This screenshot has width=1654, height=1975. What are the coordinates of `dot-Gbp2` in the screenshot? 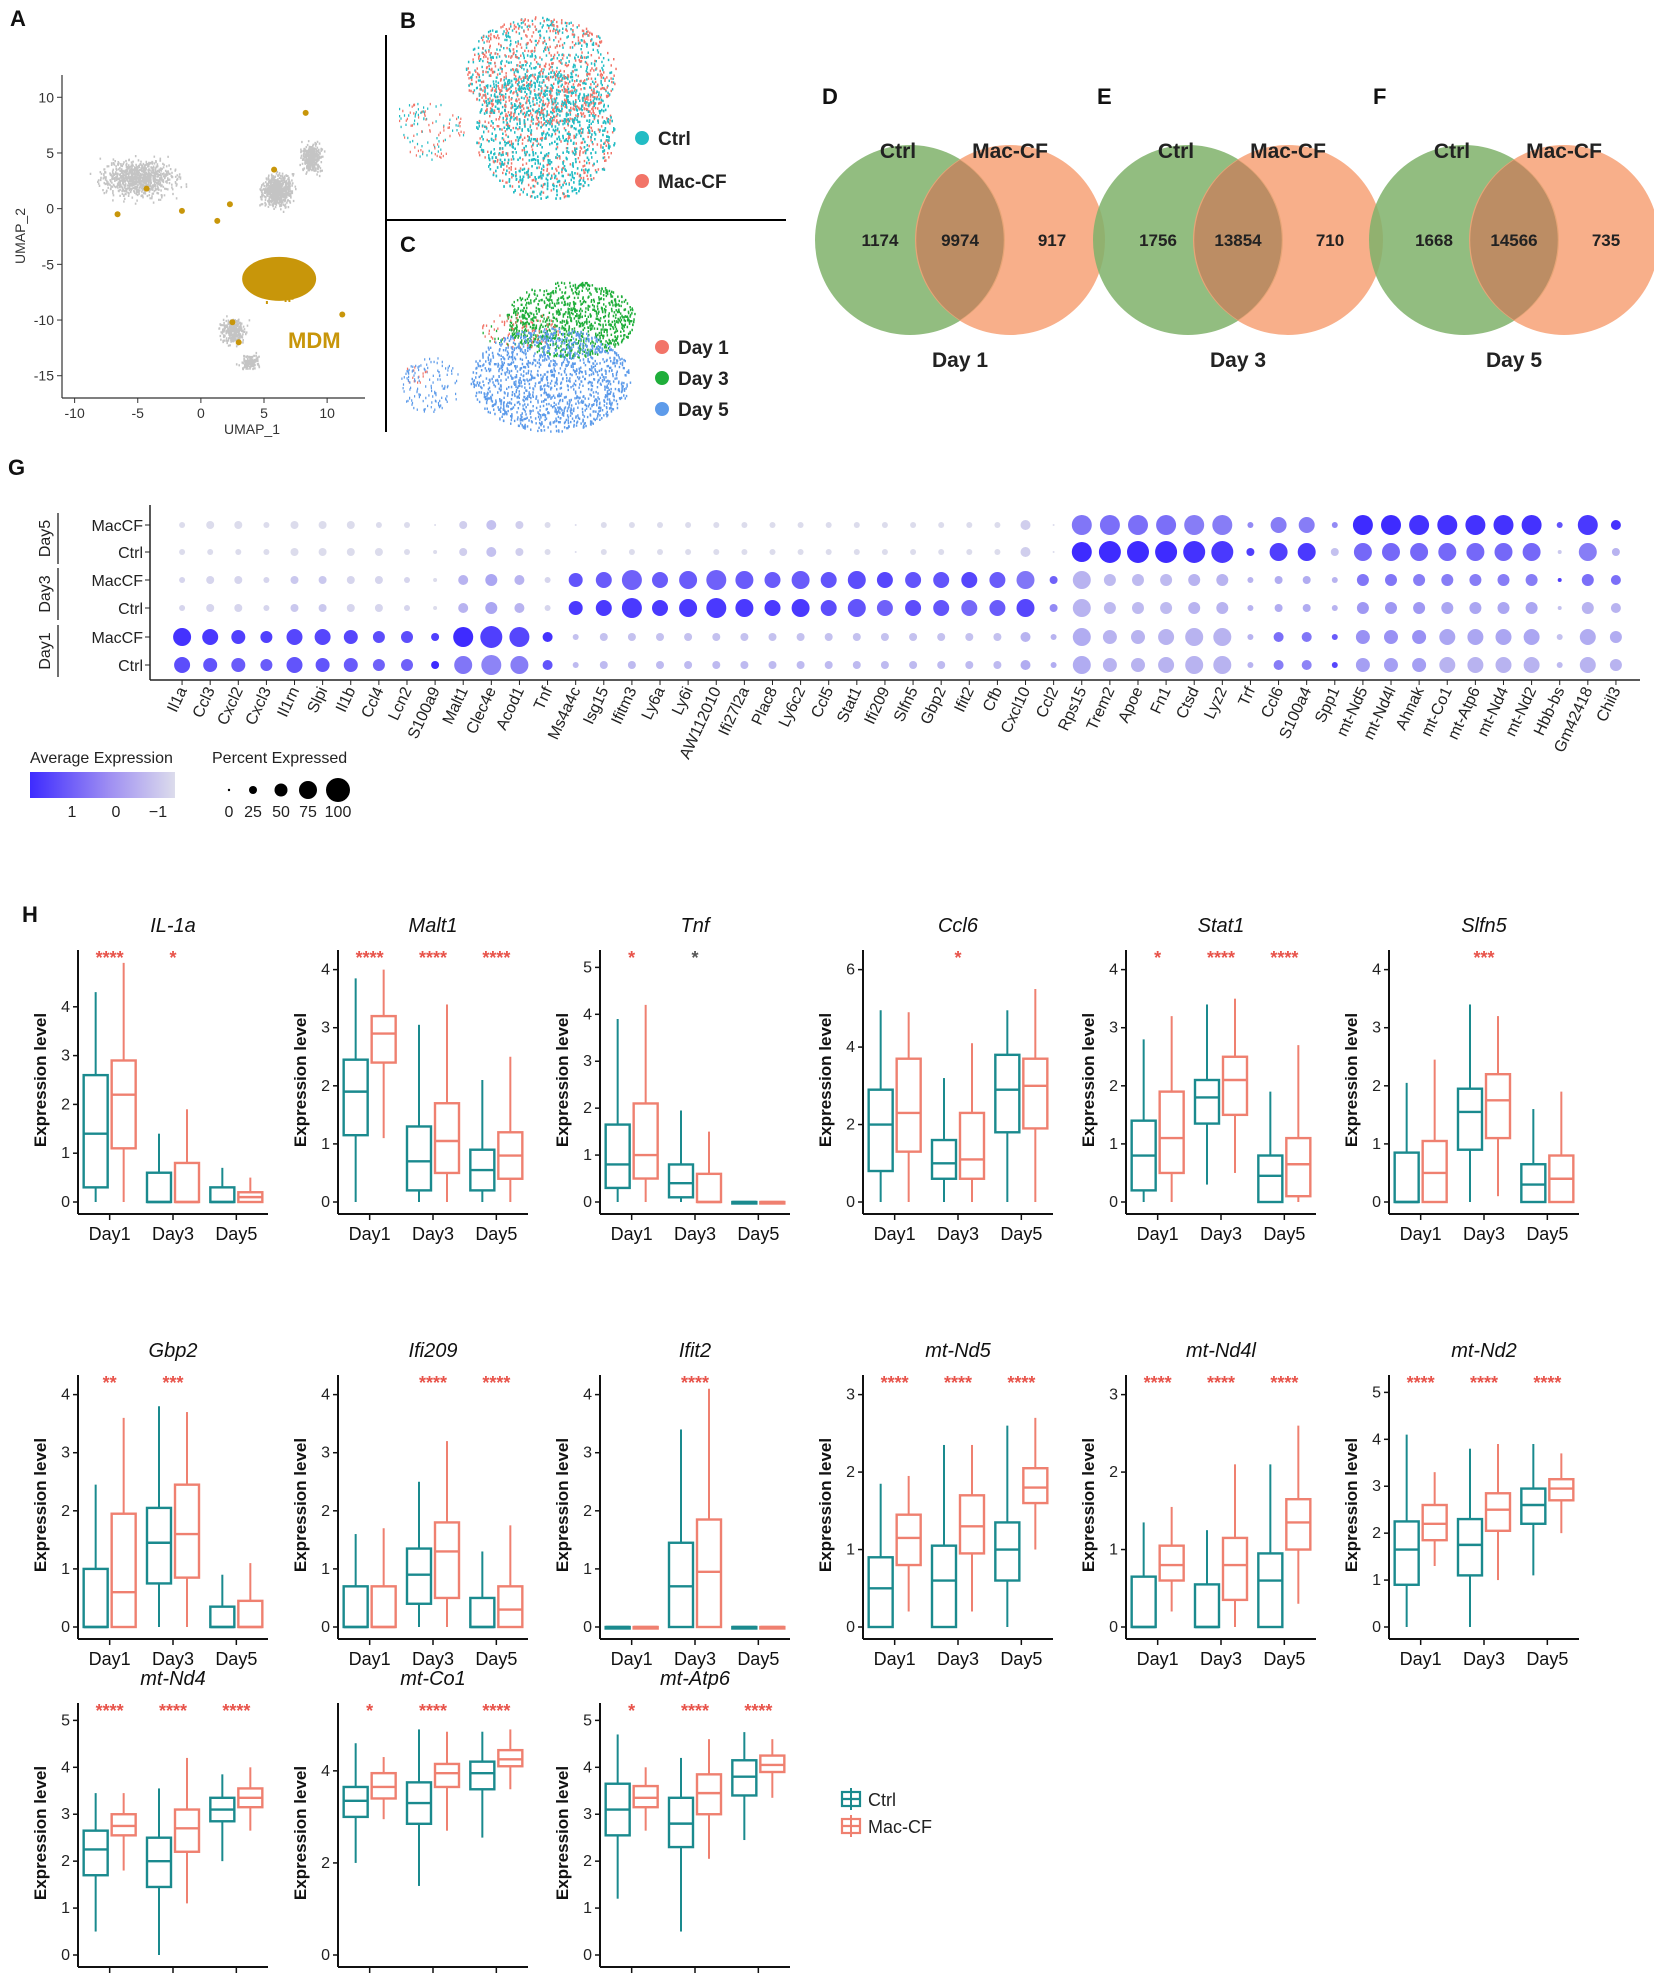 It's located at (941, 608).